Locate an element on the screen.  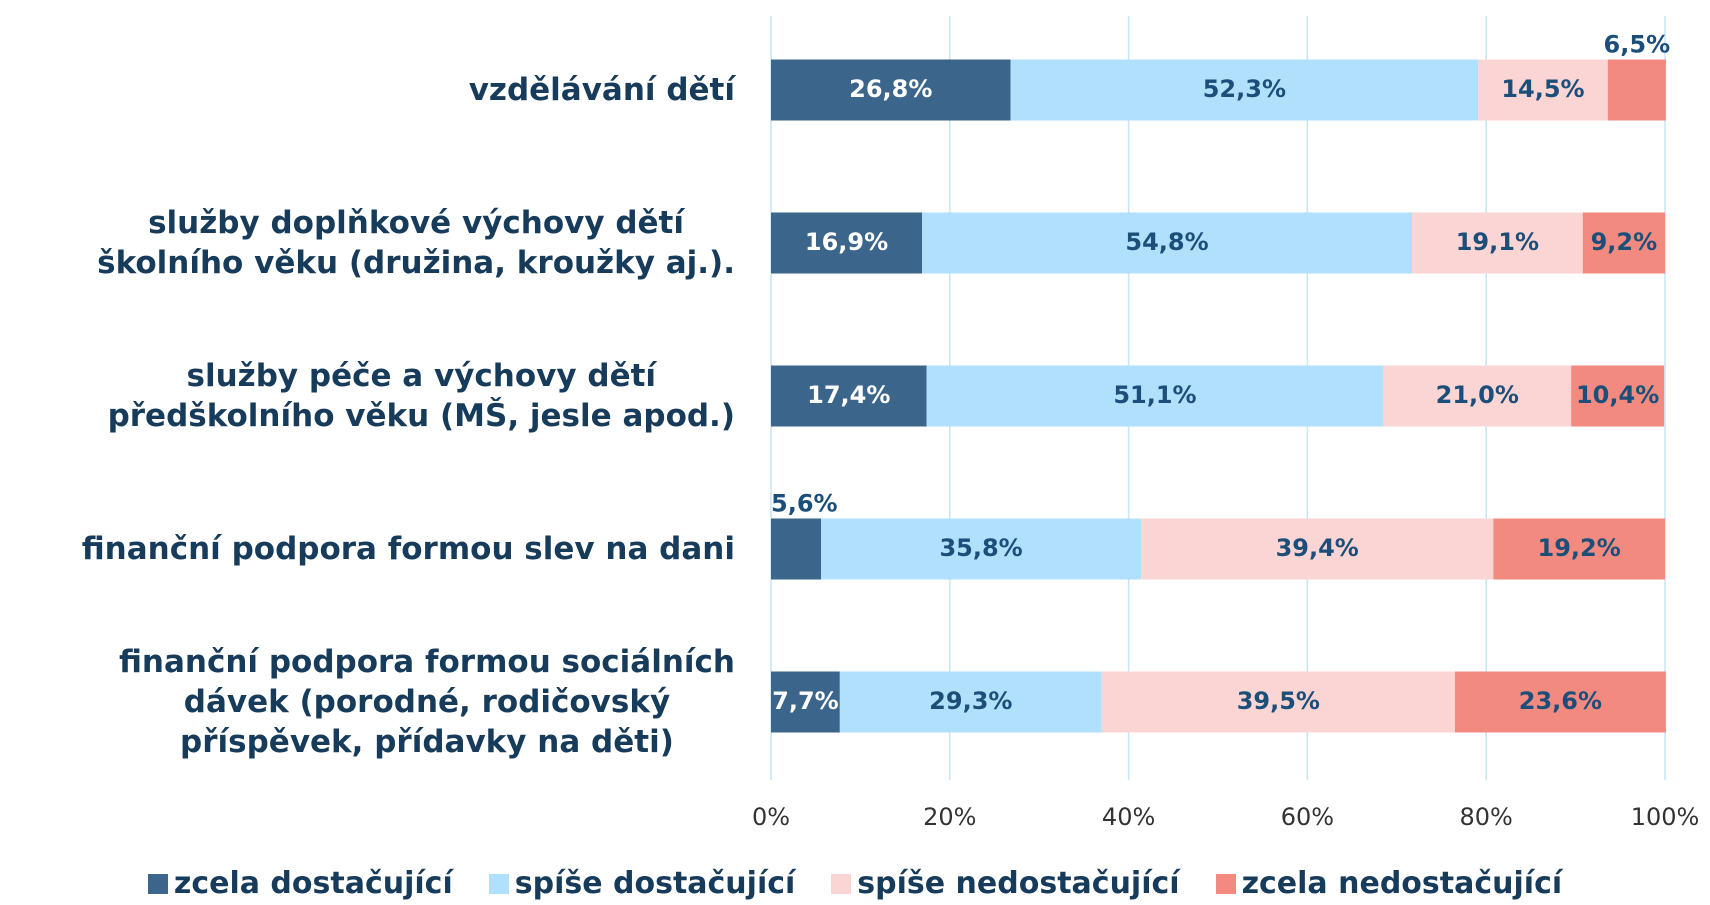
legend-text: zcela nedostačující is located at coordinates (1402, 883).